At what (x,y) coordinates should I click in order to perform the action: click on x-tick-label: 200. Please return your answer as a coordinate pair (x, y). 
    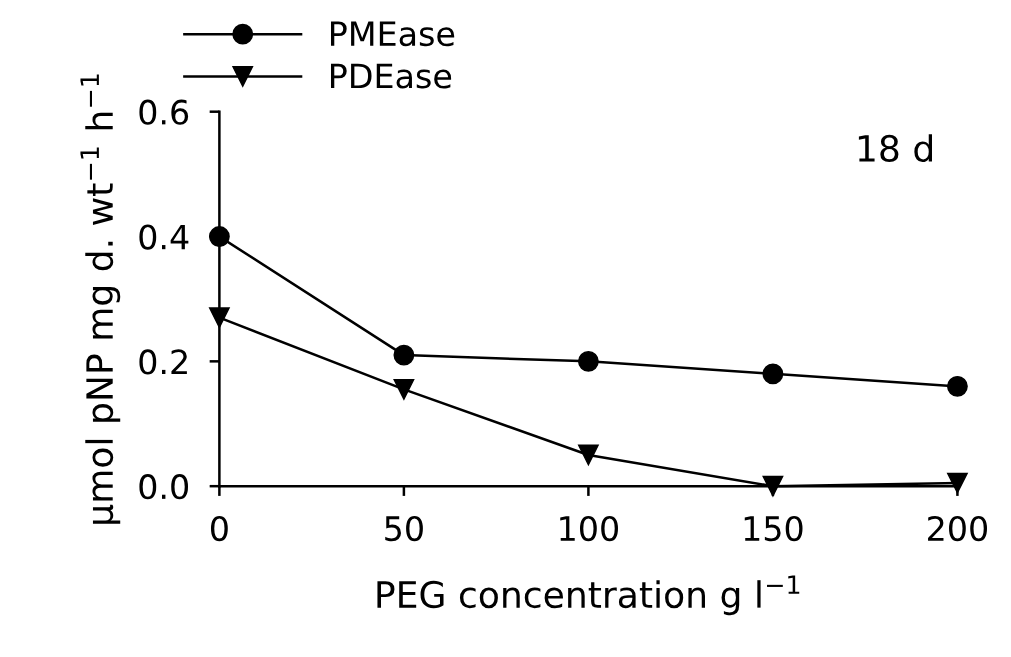
    Looking at the image, I should click on (958, 528).